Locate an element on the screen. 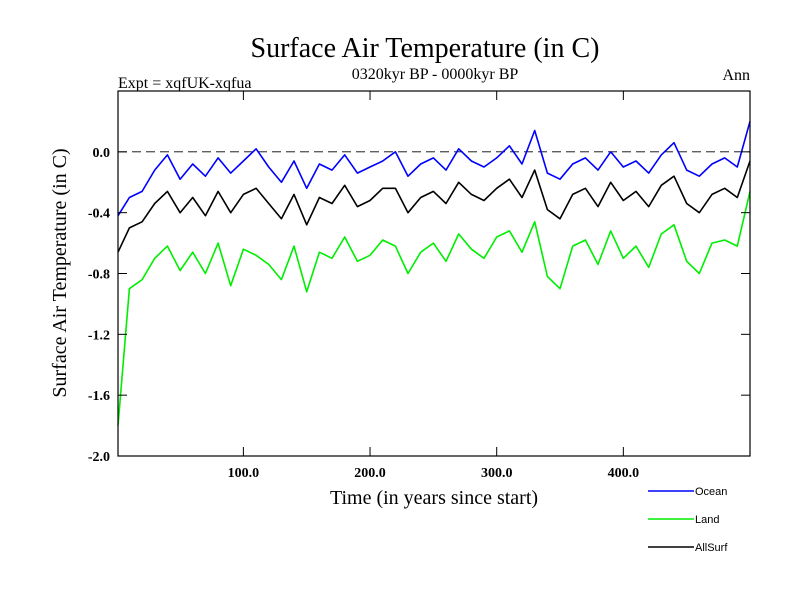  legend: Ocean Land AllSurf is located at coordinates (688, 520).